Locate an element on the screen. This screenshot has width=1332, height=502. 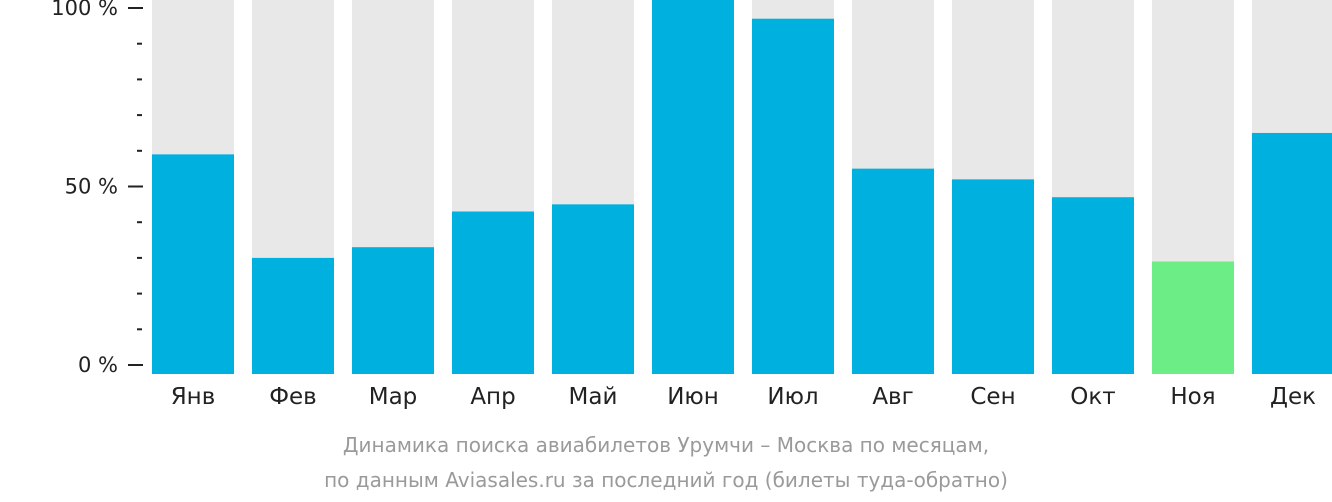
x-tick-label: Июн is located at coordinates (693, 397).